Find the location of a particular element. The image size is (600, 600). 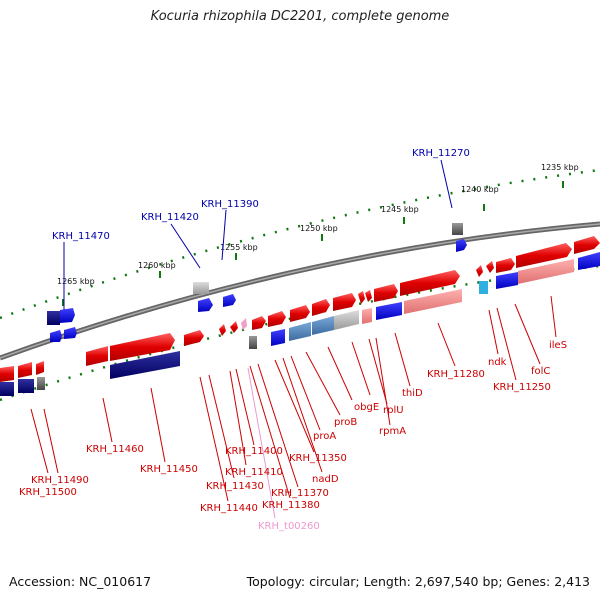

tick-label: 1255 kbp is located at coordinates (239, 247).